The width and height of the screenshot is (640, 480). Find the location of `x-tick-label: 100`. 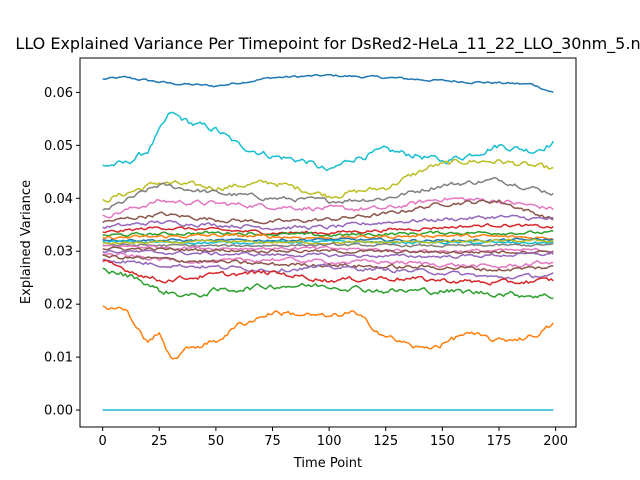

x-tick-label: 100 is located at coordinates (329, 441).